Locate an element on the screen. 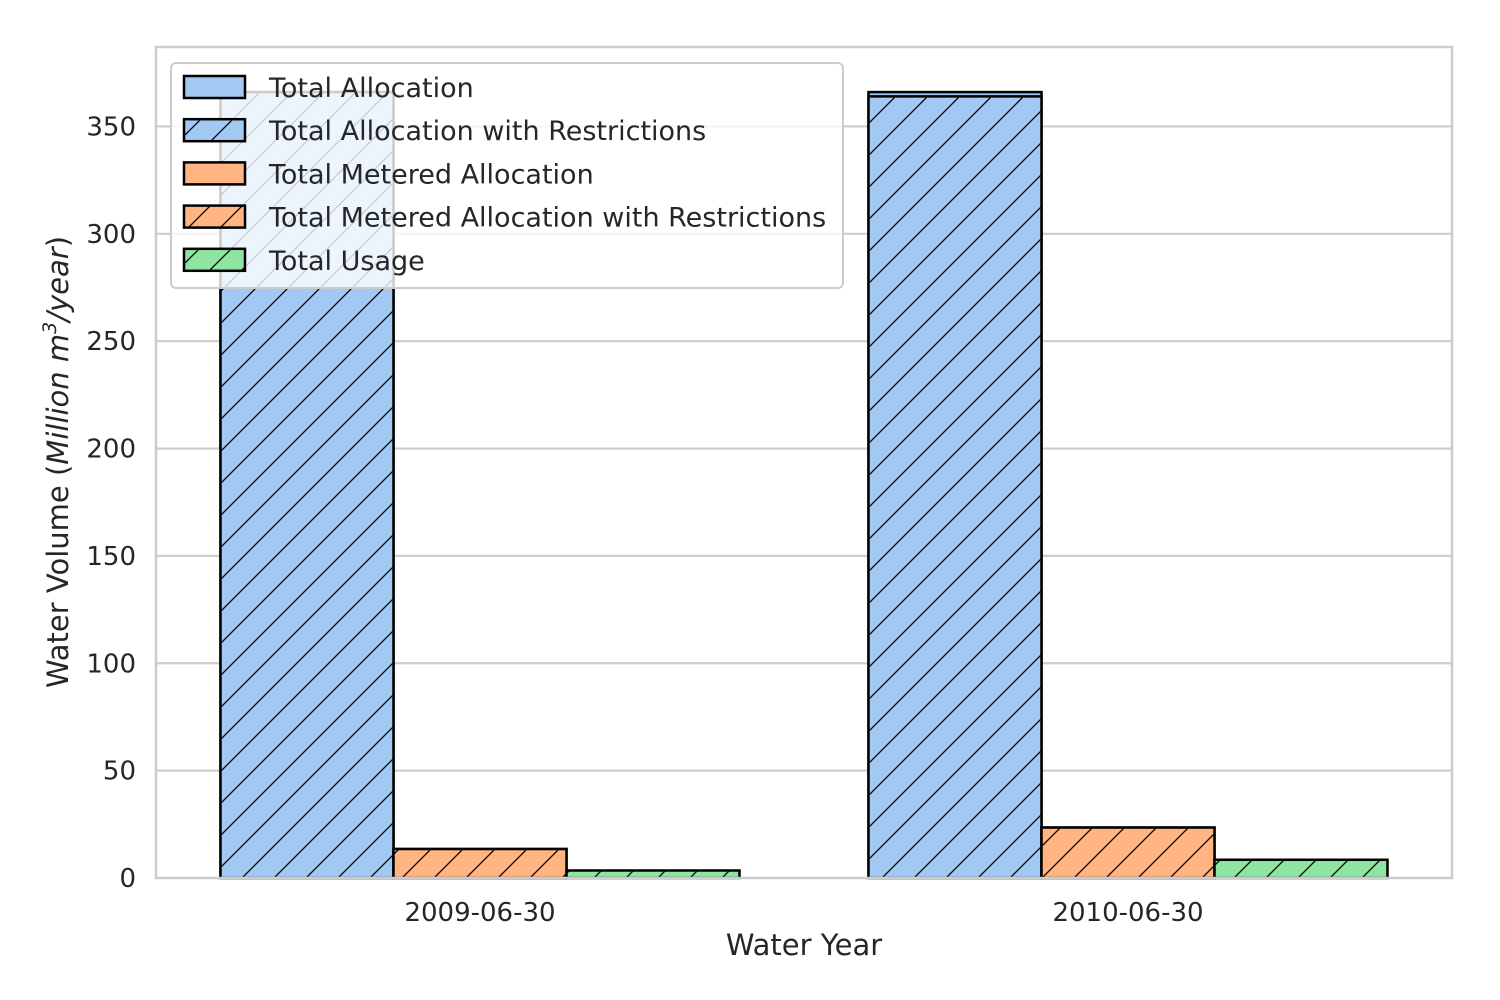 This screenshot has height=1000, width=1500. legend-label: Total Metered Allocation is located at coordinates (431, 174).